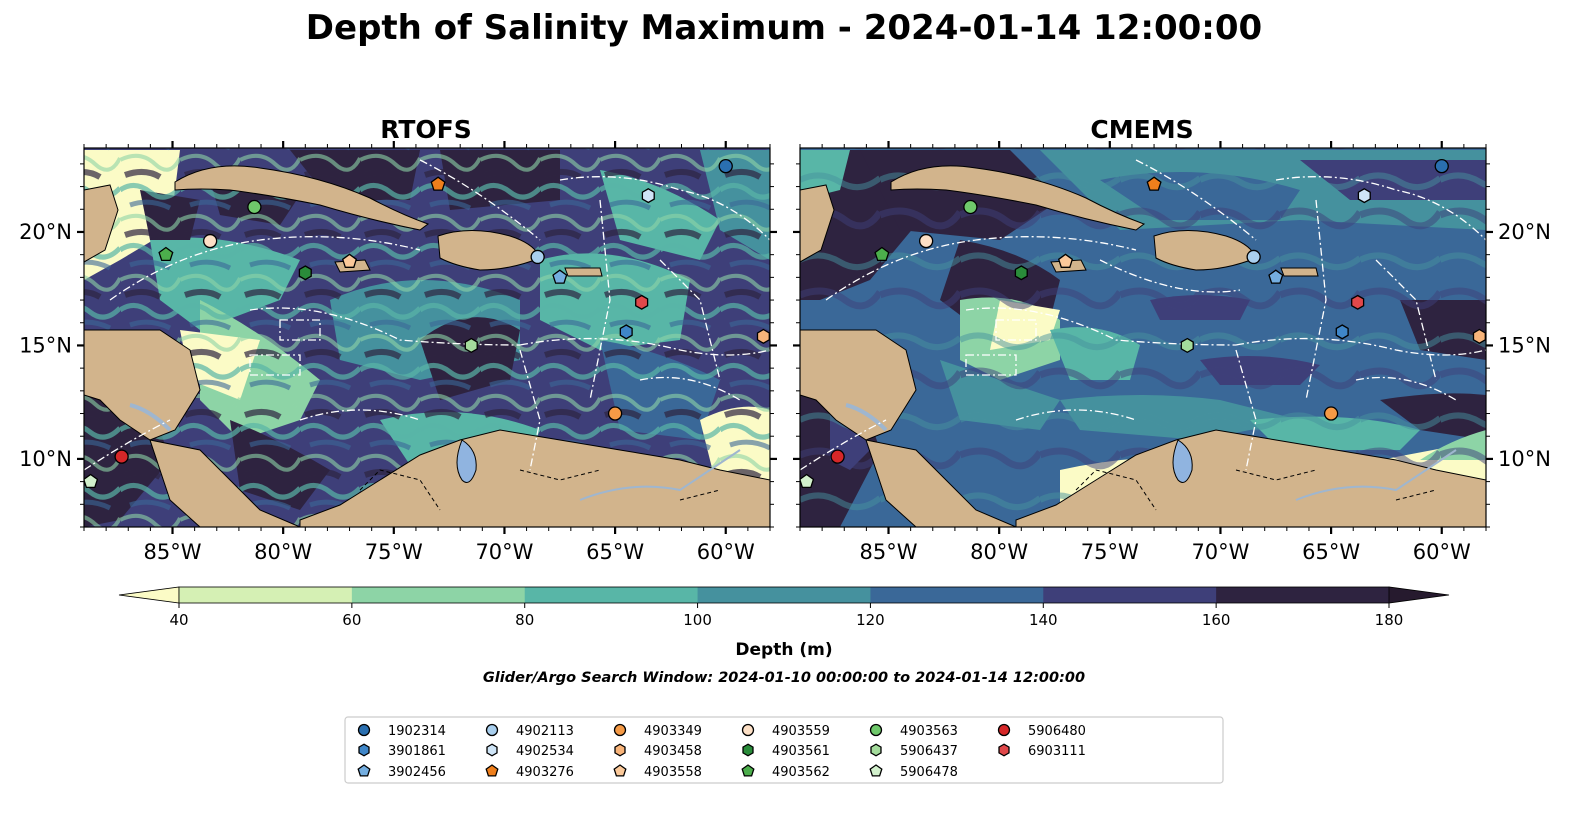 The image size is (1577, 827). What do you see at coordinates (1043, 620) in the screenshot?
I see `colorbar-tick-label: 140` at bounding box center [1043, 620].